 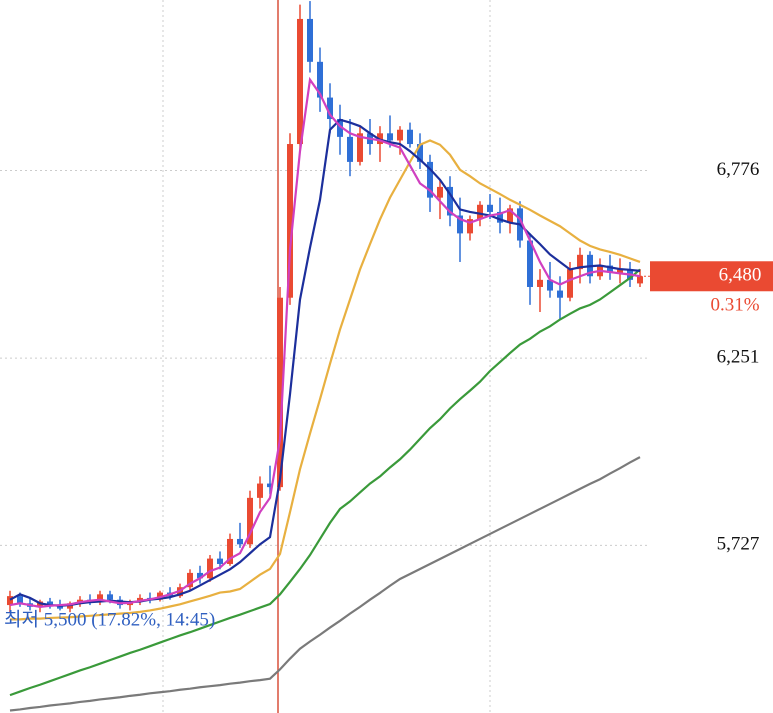 What do you see at coordinates (738, 169) in the screenshot?
I see `y-tick-label: 6,776` at bounding box center [738, 169].